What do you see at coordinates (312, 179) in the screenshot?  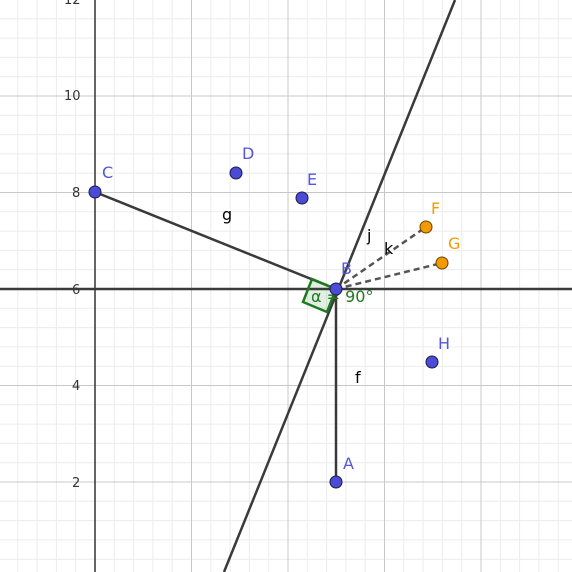 I see `point-e-label: E` at bounding box center [312, 179].